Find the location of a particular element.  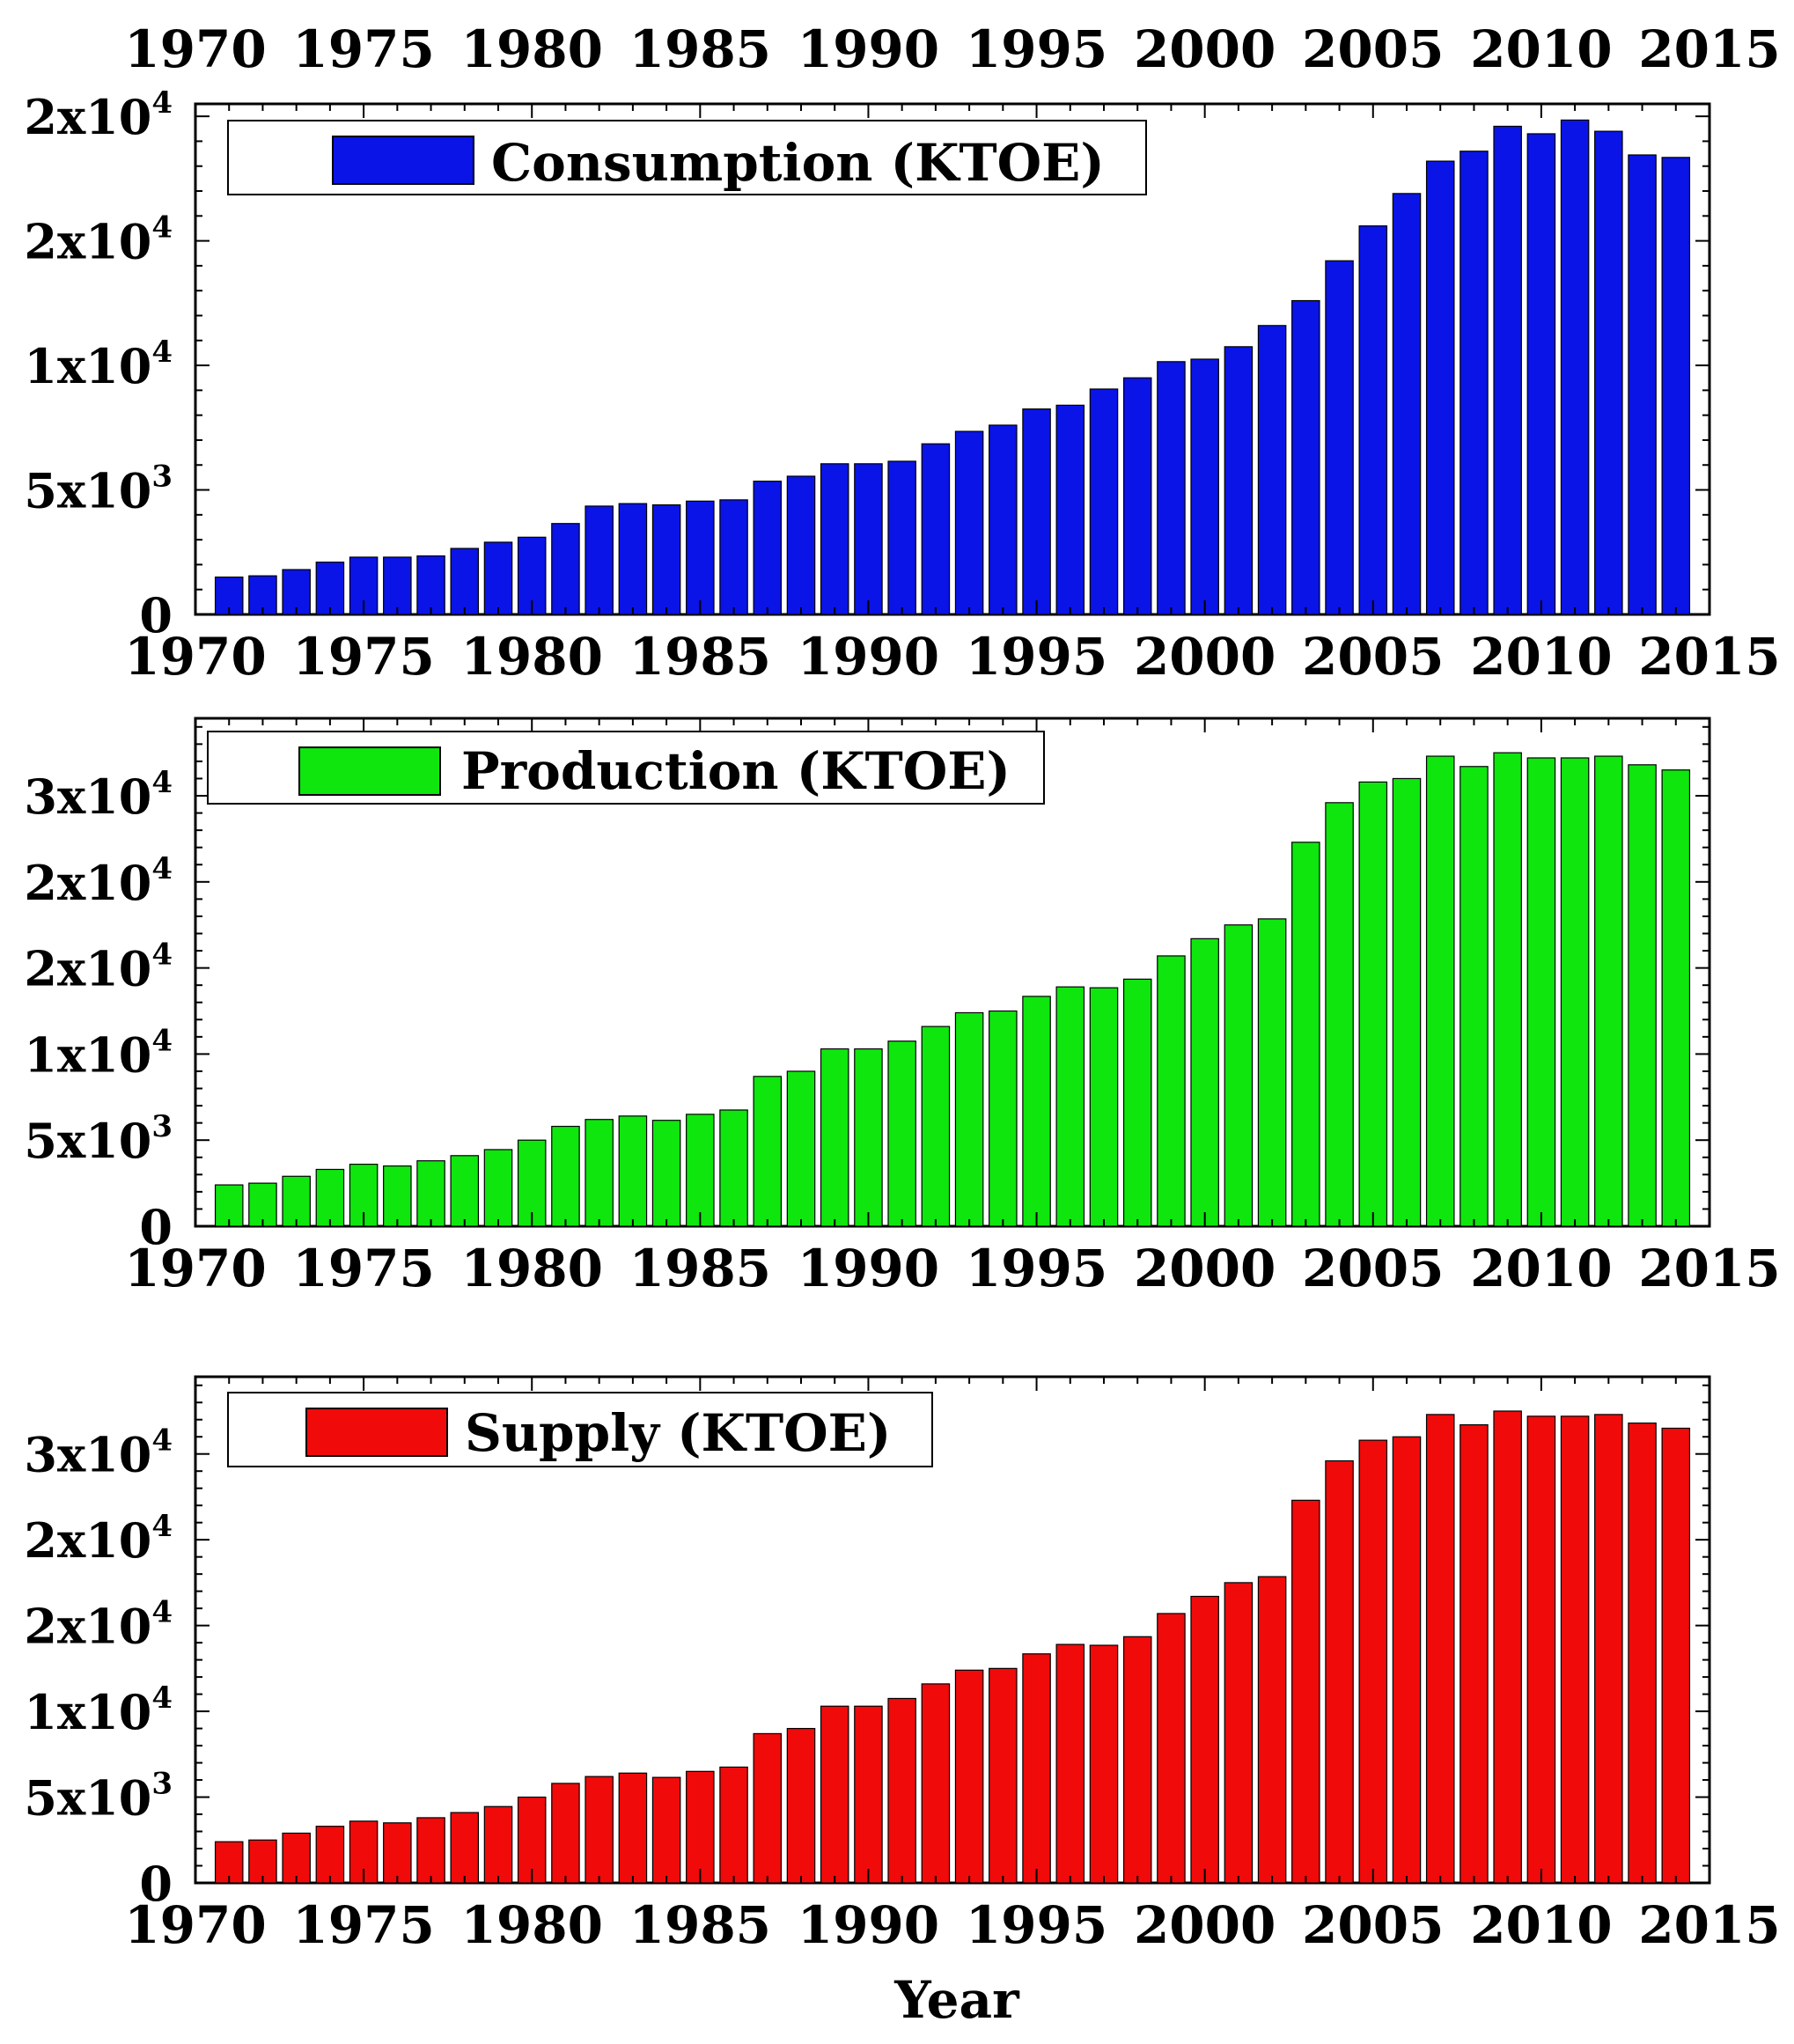

x-tick-label: 2005 is located at coordinates (1373, 1925).